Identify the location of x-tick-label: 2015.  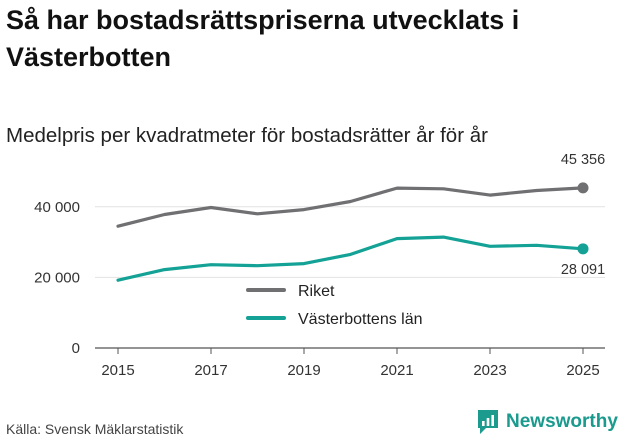
(117, 370).